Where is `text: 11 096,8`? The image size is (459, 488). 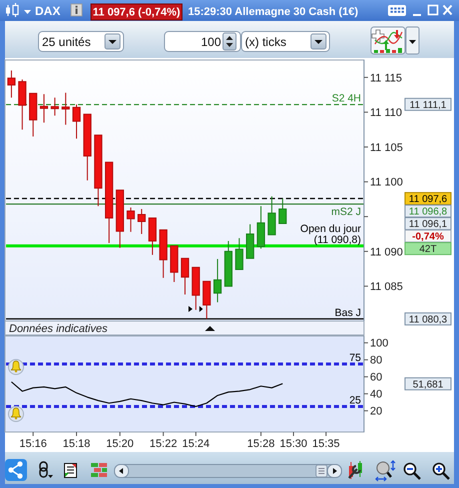
text: 11 096,8 is located at coordinates (428, 212).